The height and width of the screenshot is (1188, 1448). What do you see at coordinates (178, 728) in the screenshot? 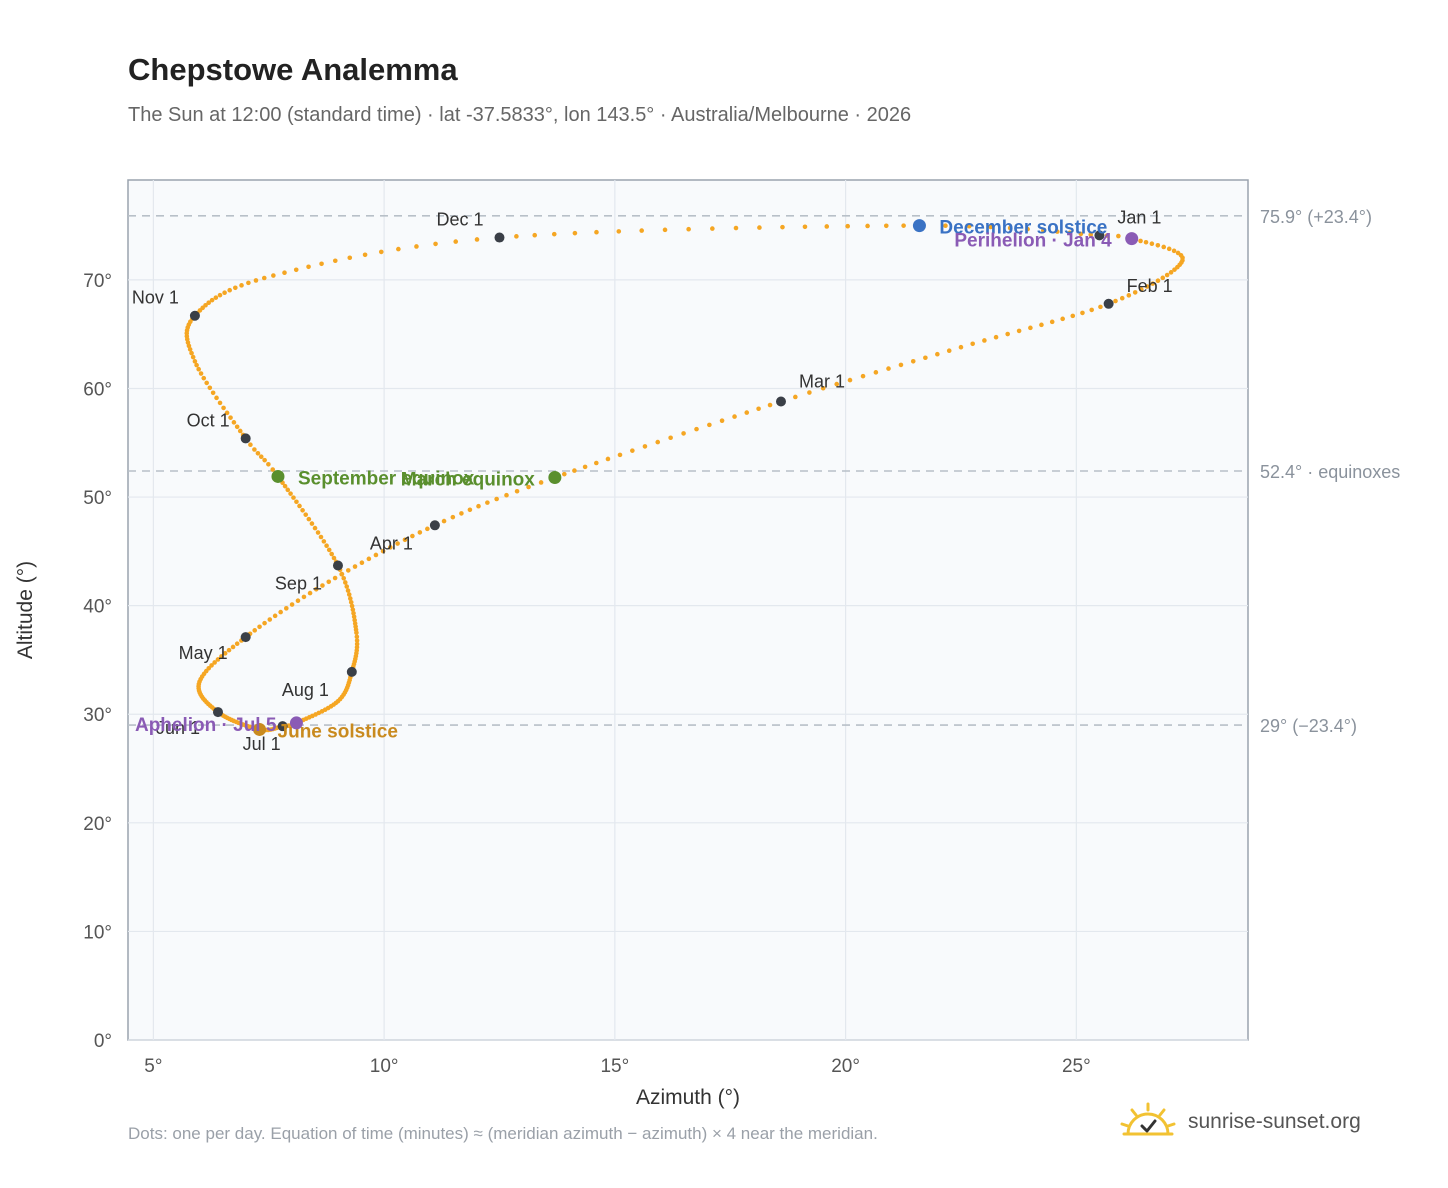
I see `month-label: Jun 1` at bounding box center [178, 728].